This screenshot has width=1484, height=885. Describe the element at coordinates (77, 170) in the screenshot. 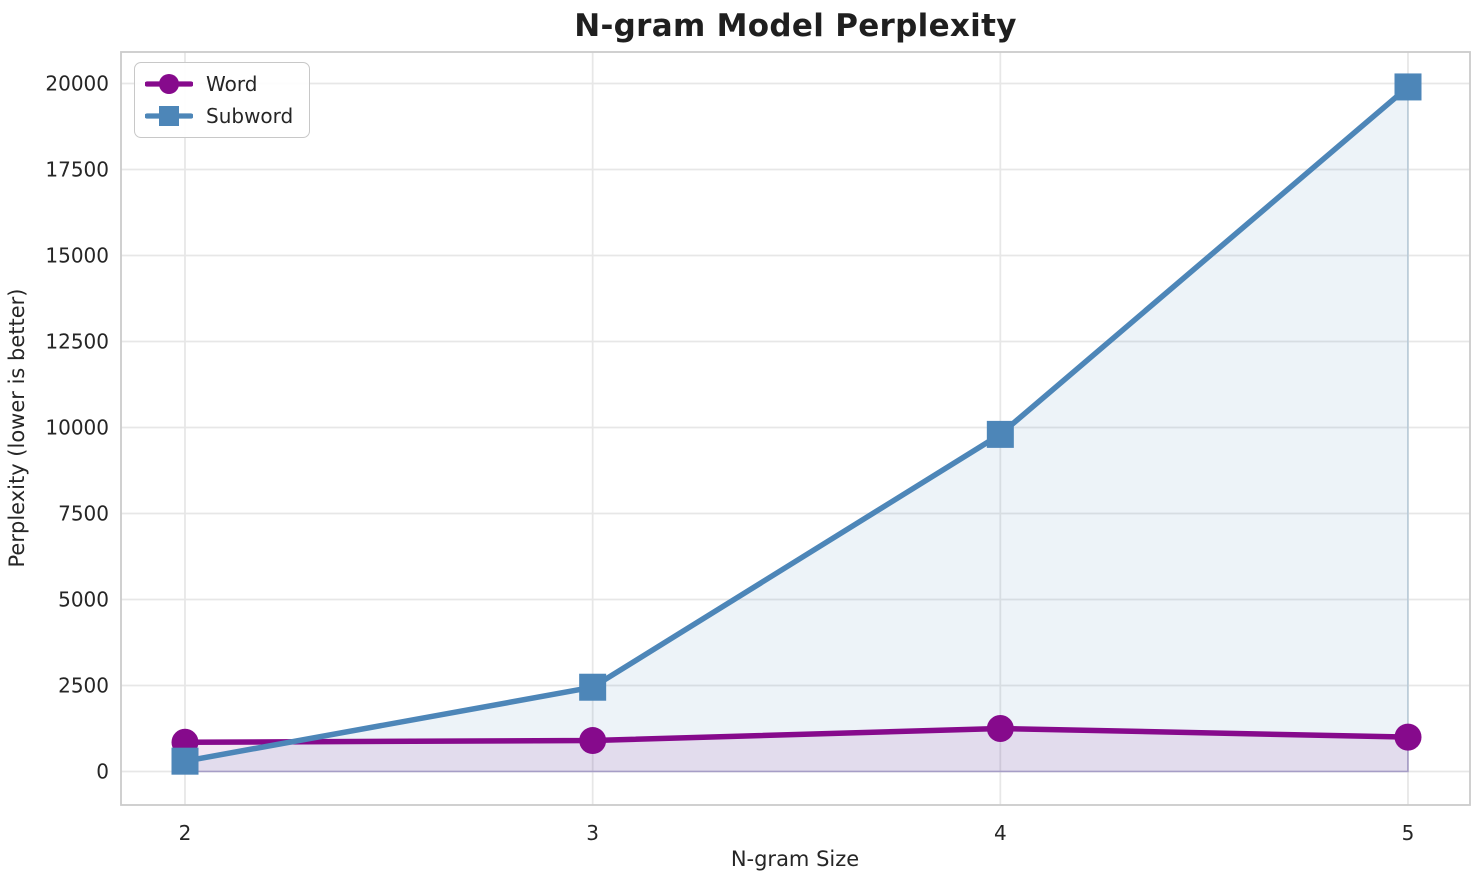

I see `y-tick-label: 17500` at that location.